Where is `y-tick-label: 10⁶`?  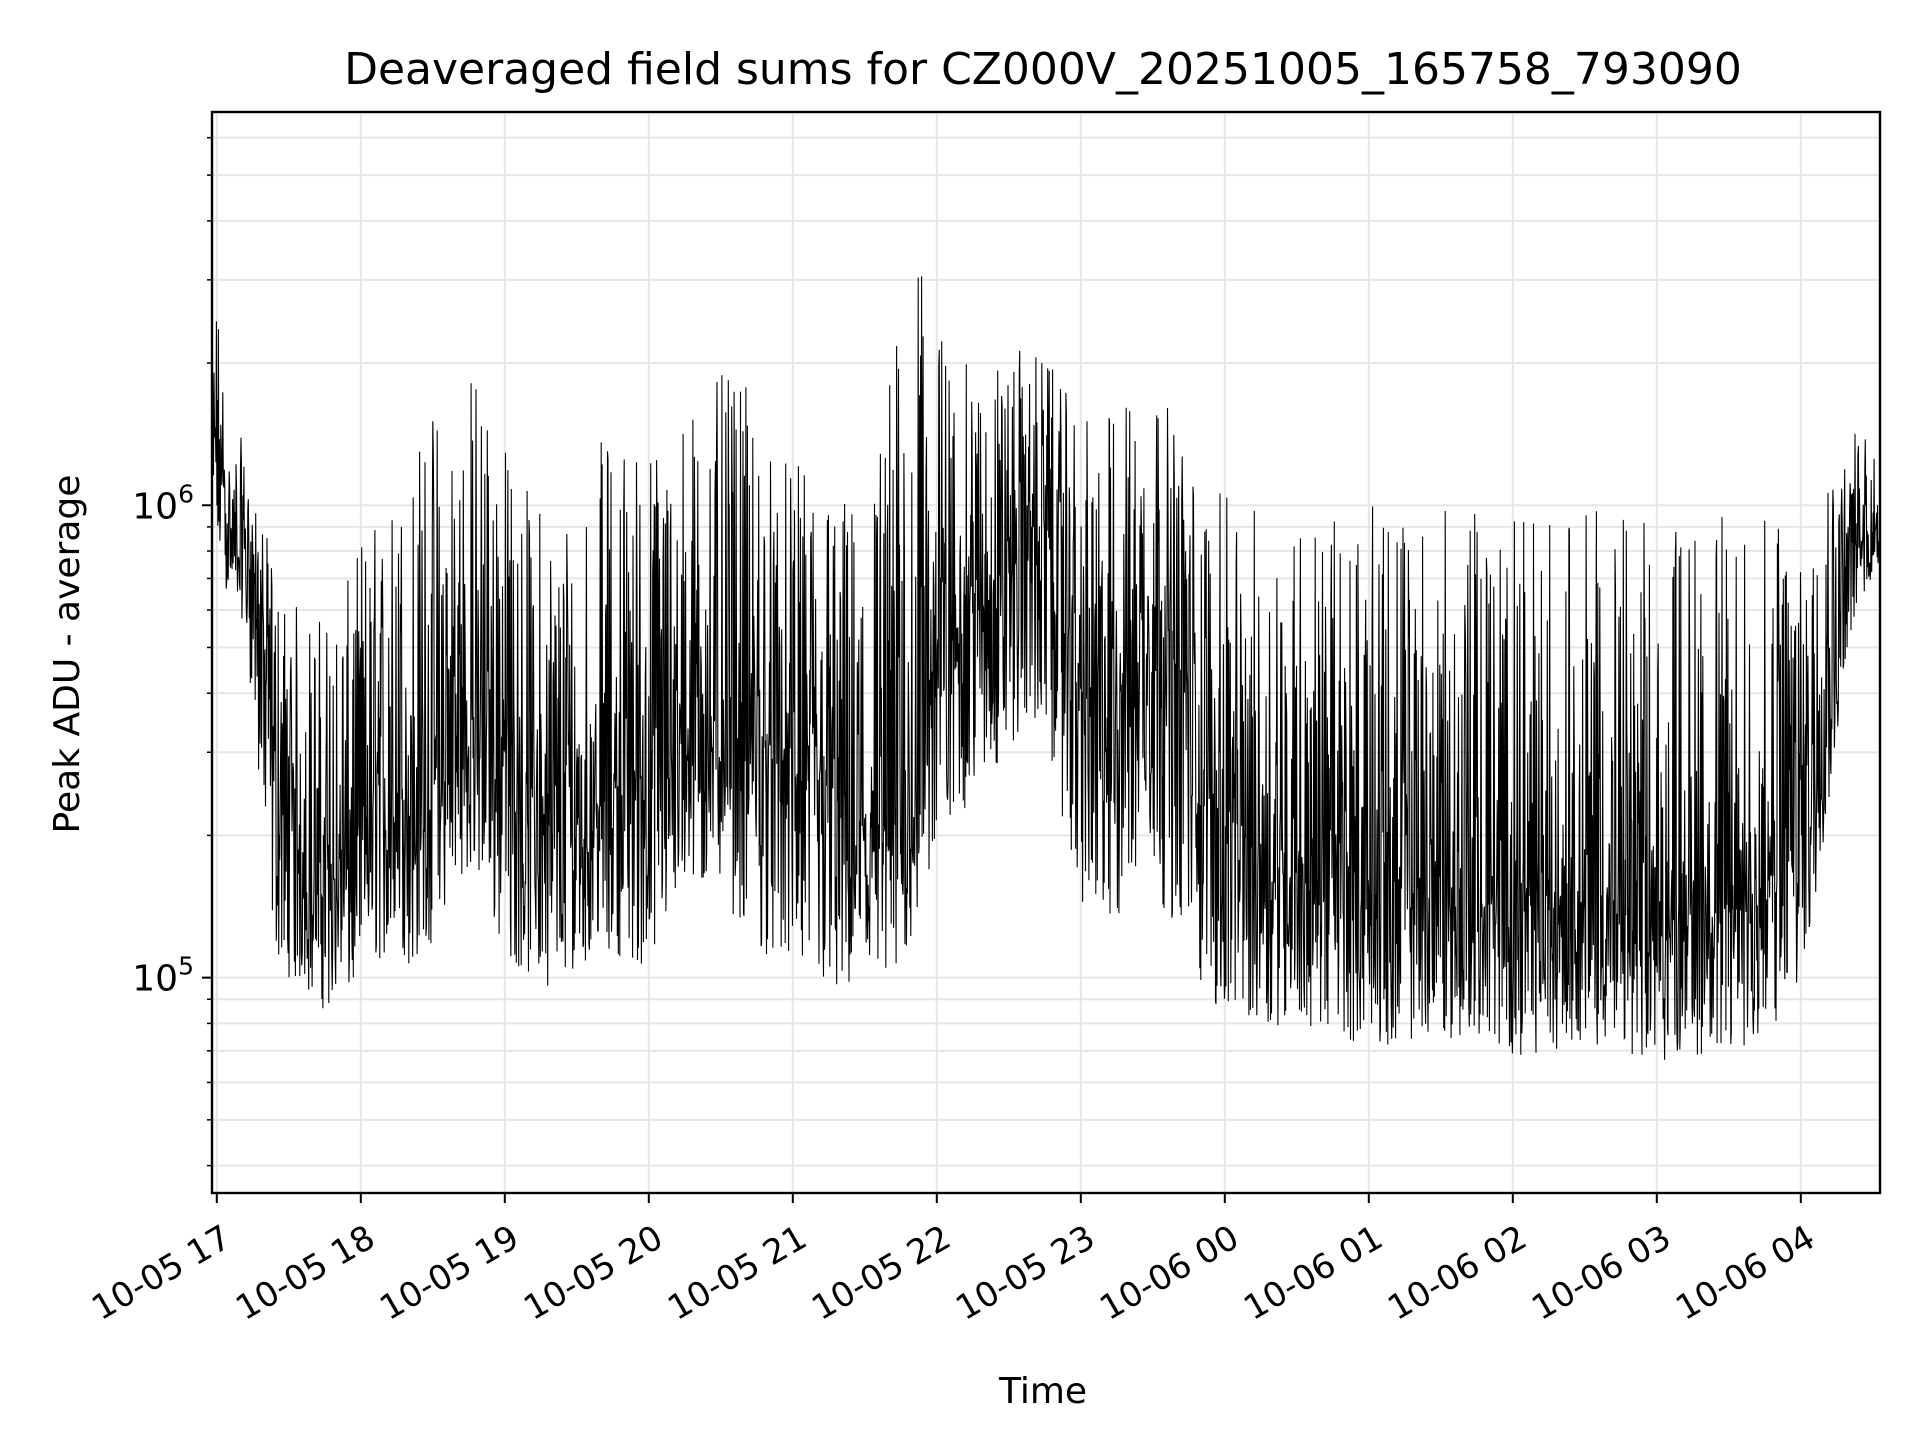
y-tick-label: 10⁶ is located at coordinates (163, 503).